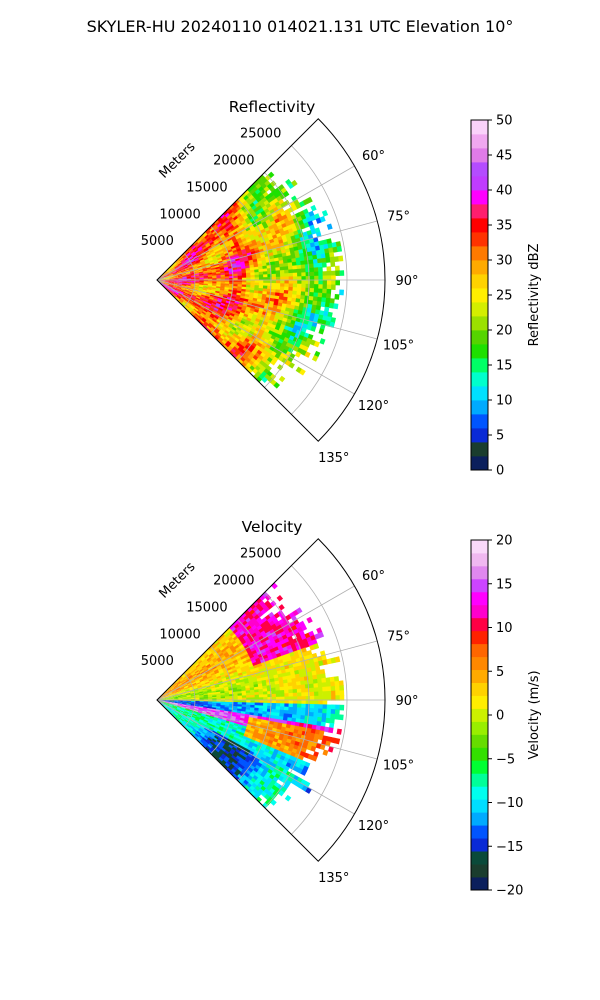 This screenshot has height=1000, width=600. Describe the element at coordinates (271, 700) in the screenshot. I see `sector-frame` at that location.